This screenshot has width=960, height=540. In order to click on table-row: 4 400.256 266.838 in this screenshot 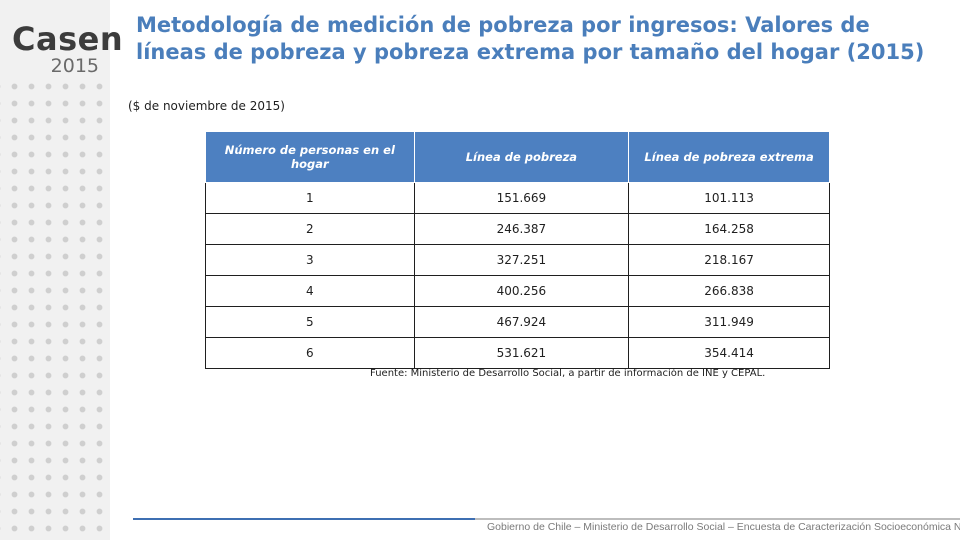, I will do `click(517, 291)`.